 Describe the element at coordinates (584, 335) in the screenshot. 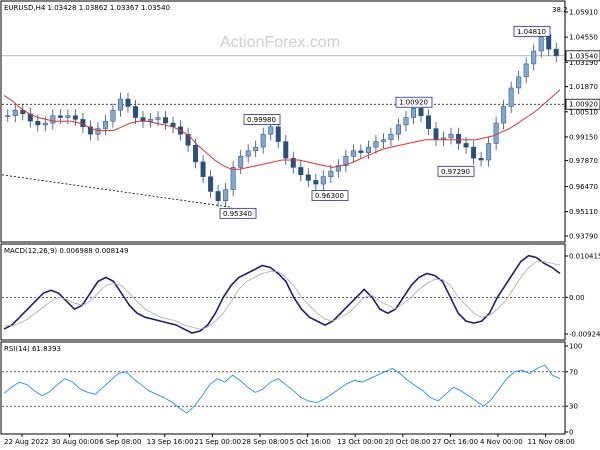

I see `macd-y-tick-label: -0.009244` at that location.